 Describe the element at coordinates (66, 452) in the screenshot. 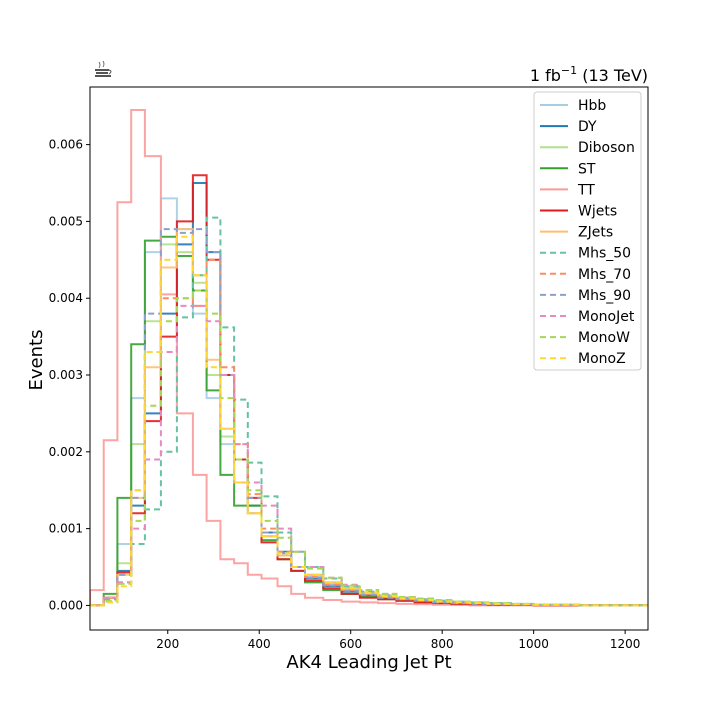

I see `y-tick-label: 0.002` at that location.